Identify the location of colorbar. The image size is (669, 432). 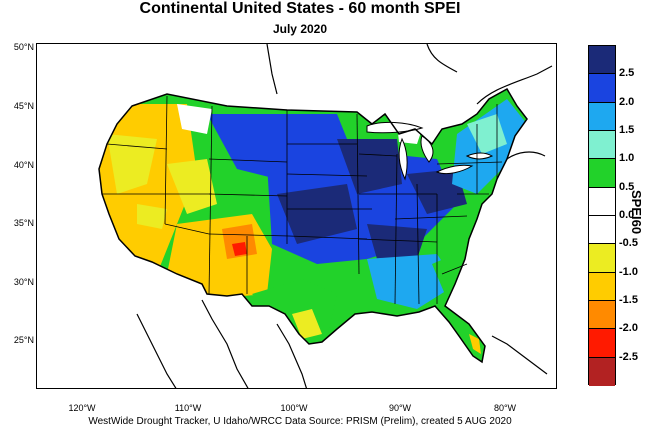
(602, 215).